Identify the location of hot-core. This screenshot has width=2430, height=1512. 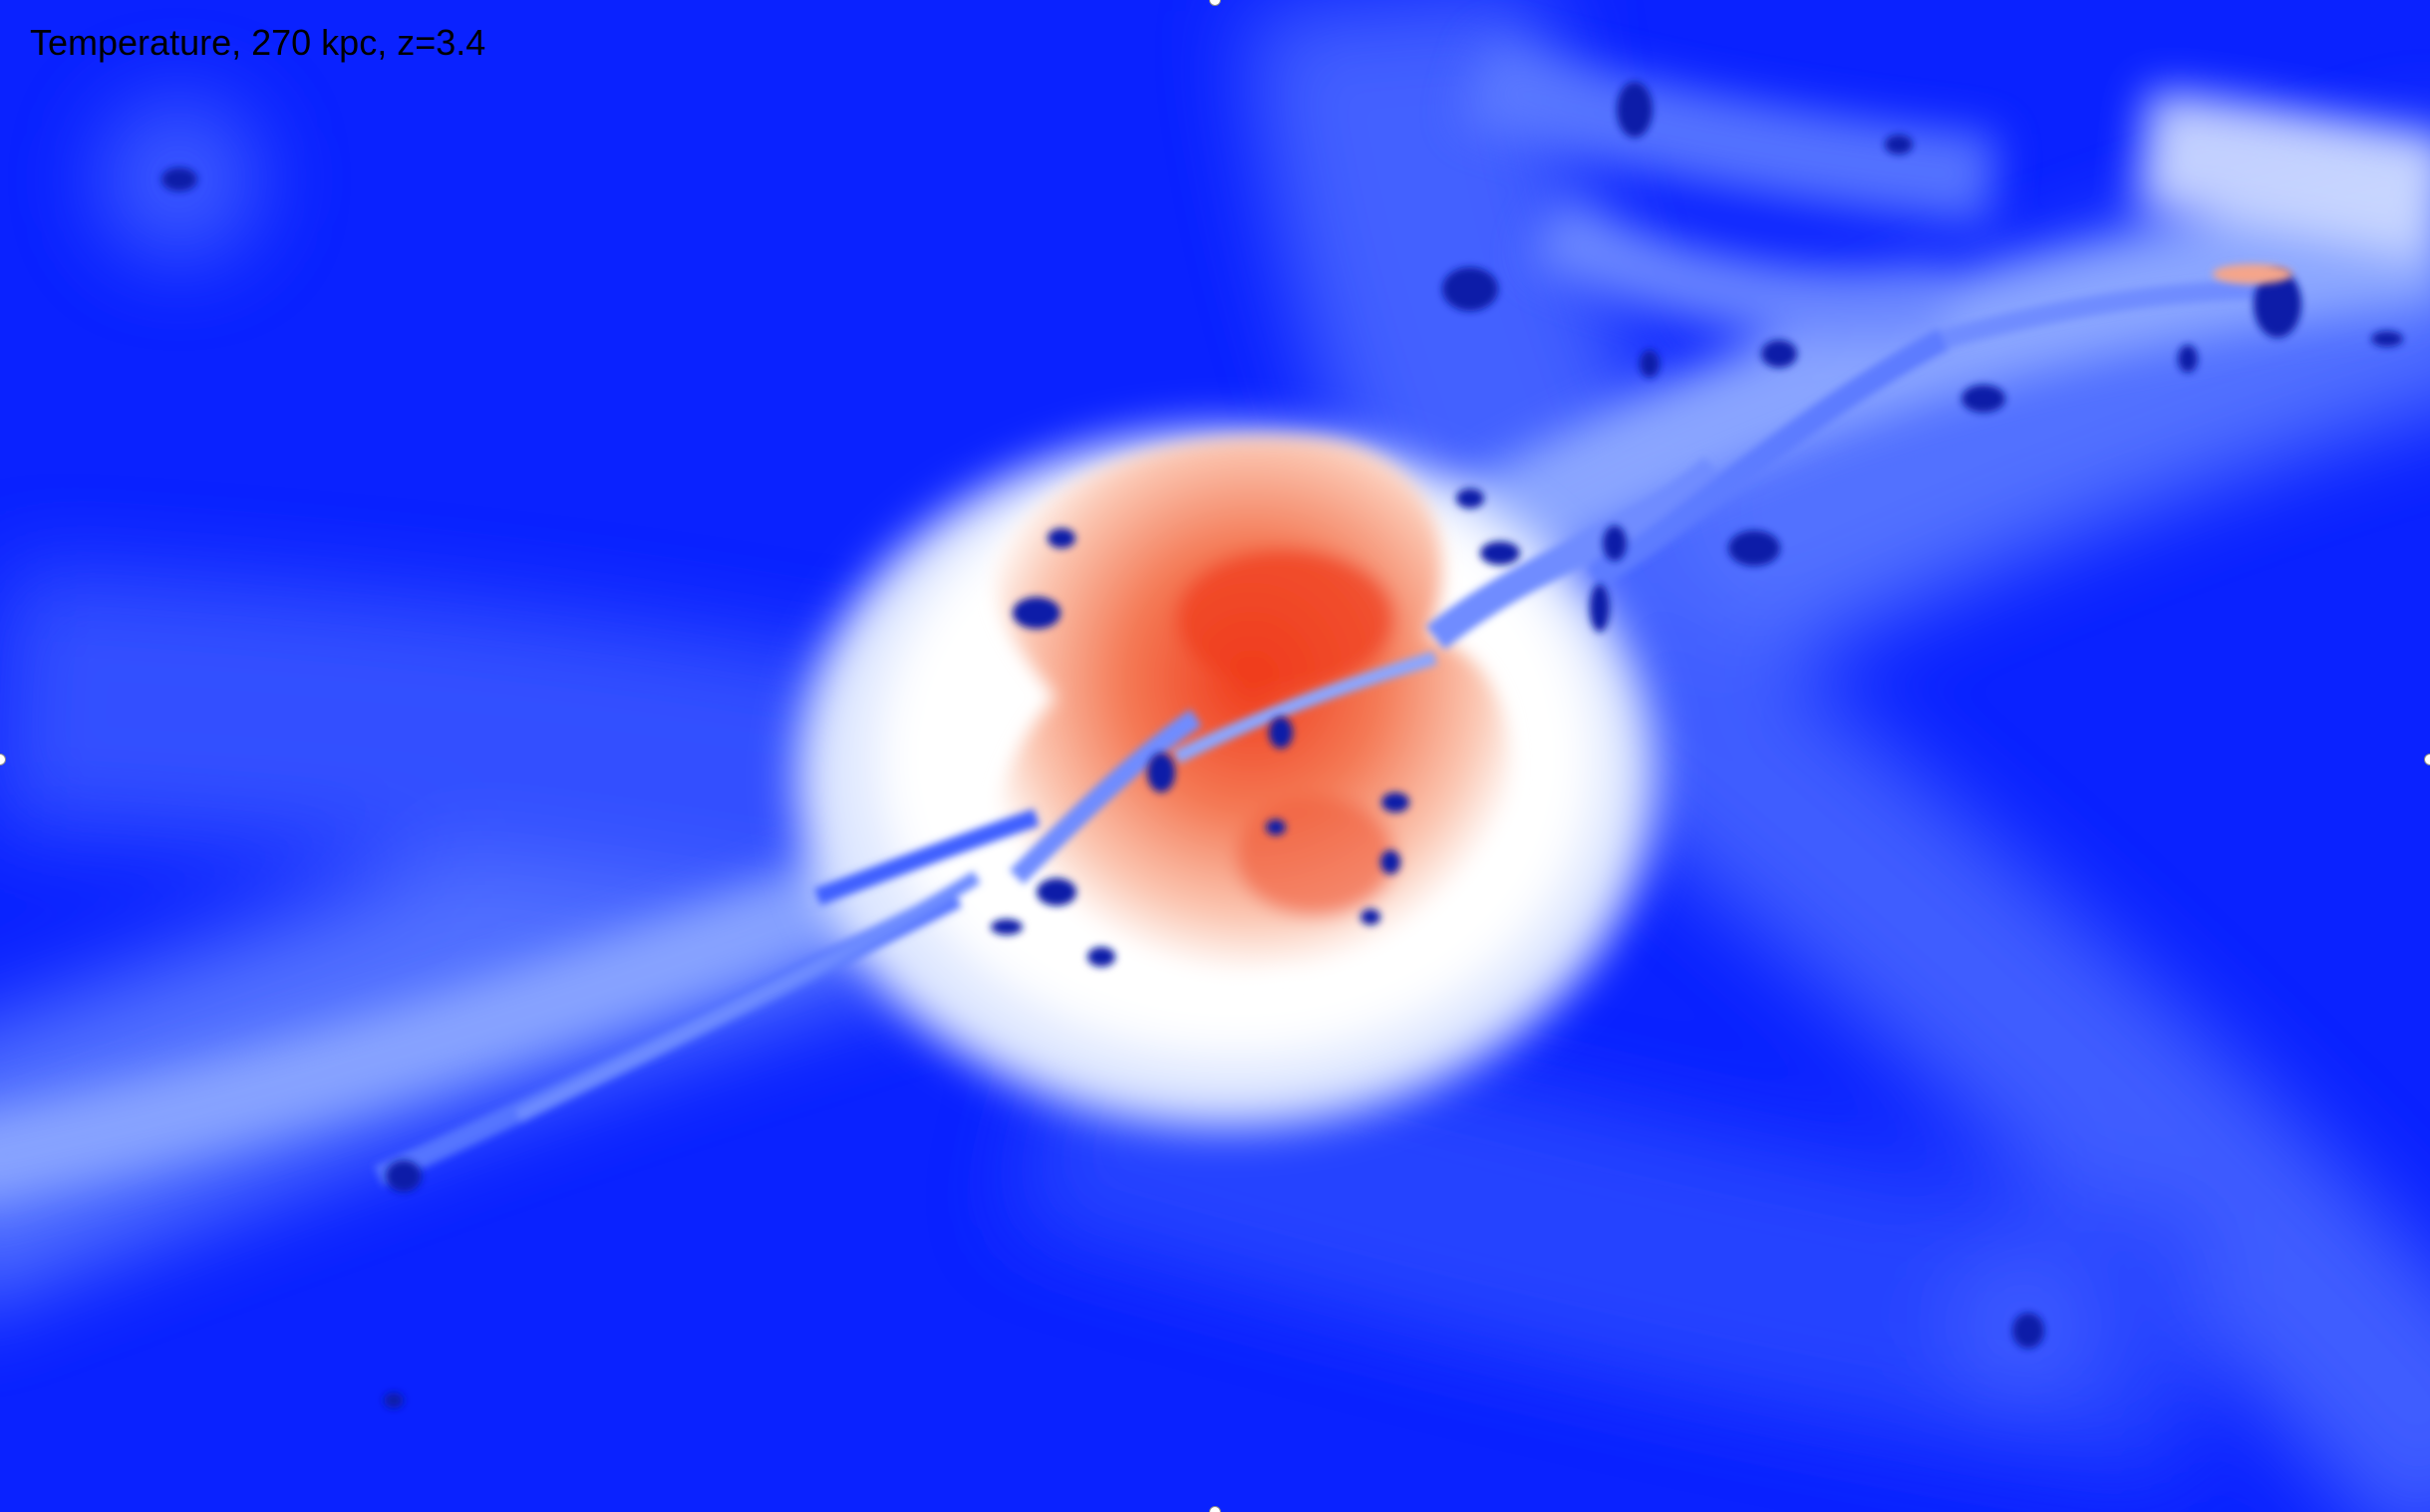
(1252, 707).